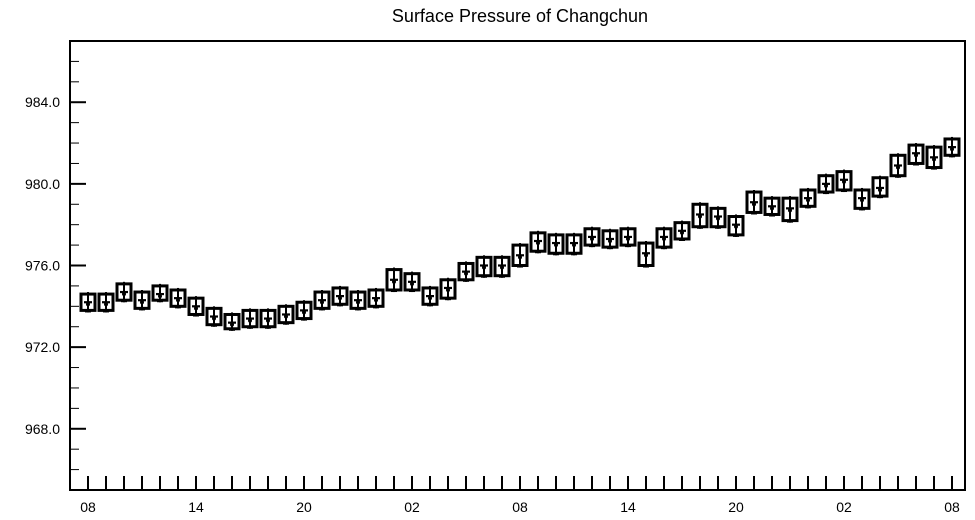 The height and width of the screenshot is (520, 975). I want to click on y-tick-label: 972.0, so click(42, 347).